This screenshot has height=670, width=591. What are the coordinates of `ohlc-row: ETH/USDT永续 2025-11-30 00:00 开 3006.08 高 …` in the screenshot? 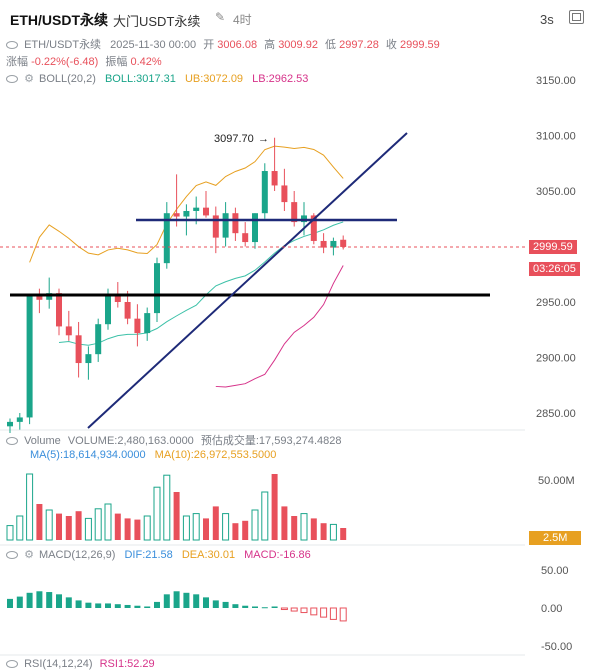 It's located at (223, 44).